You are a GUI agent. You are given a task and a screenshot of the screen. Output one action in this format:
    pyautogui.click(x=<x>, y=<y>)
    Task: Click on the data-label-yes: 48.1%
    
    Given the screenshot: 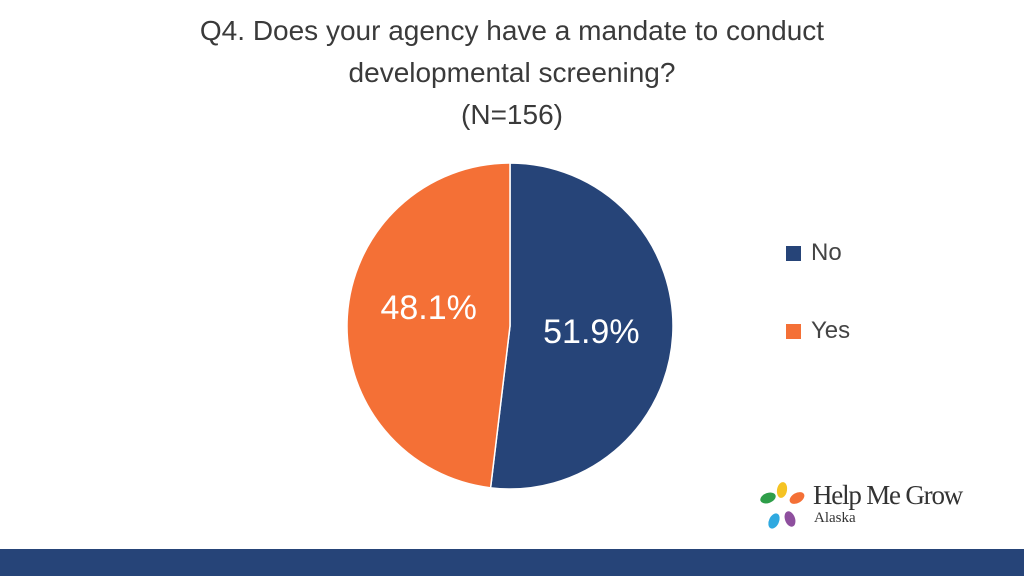 What is the action you would take?
    pyautogui.click(x=428, y=308)
    